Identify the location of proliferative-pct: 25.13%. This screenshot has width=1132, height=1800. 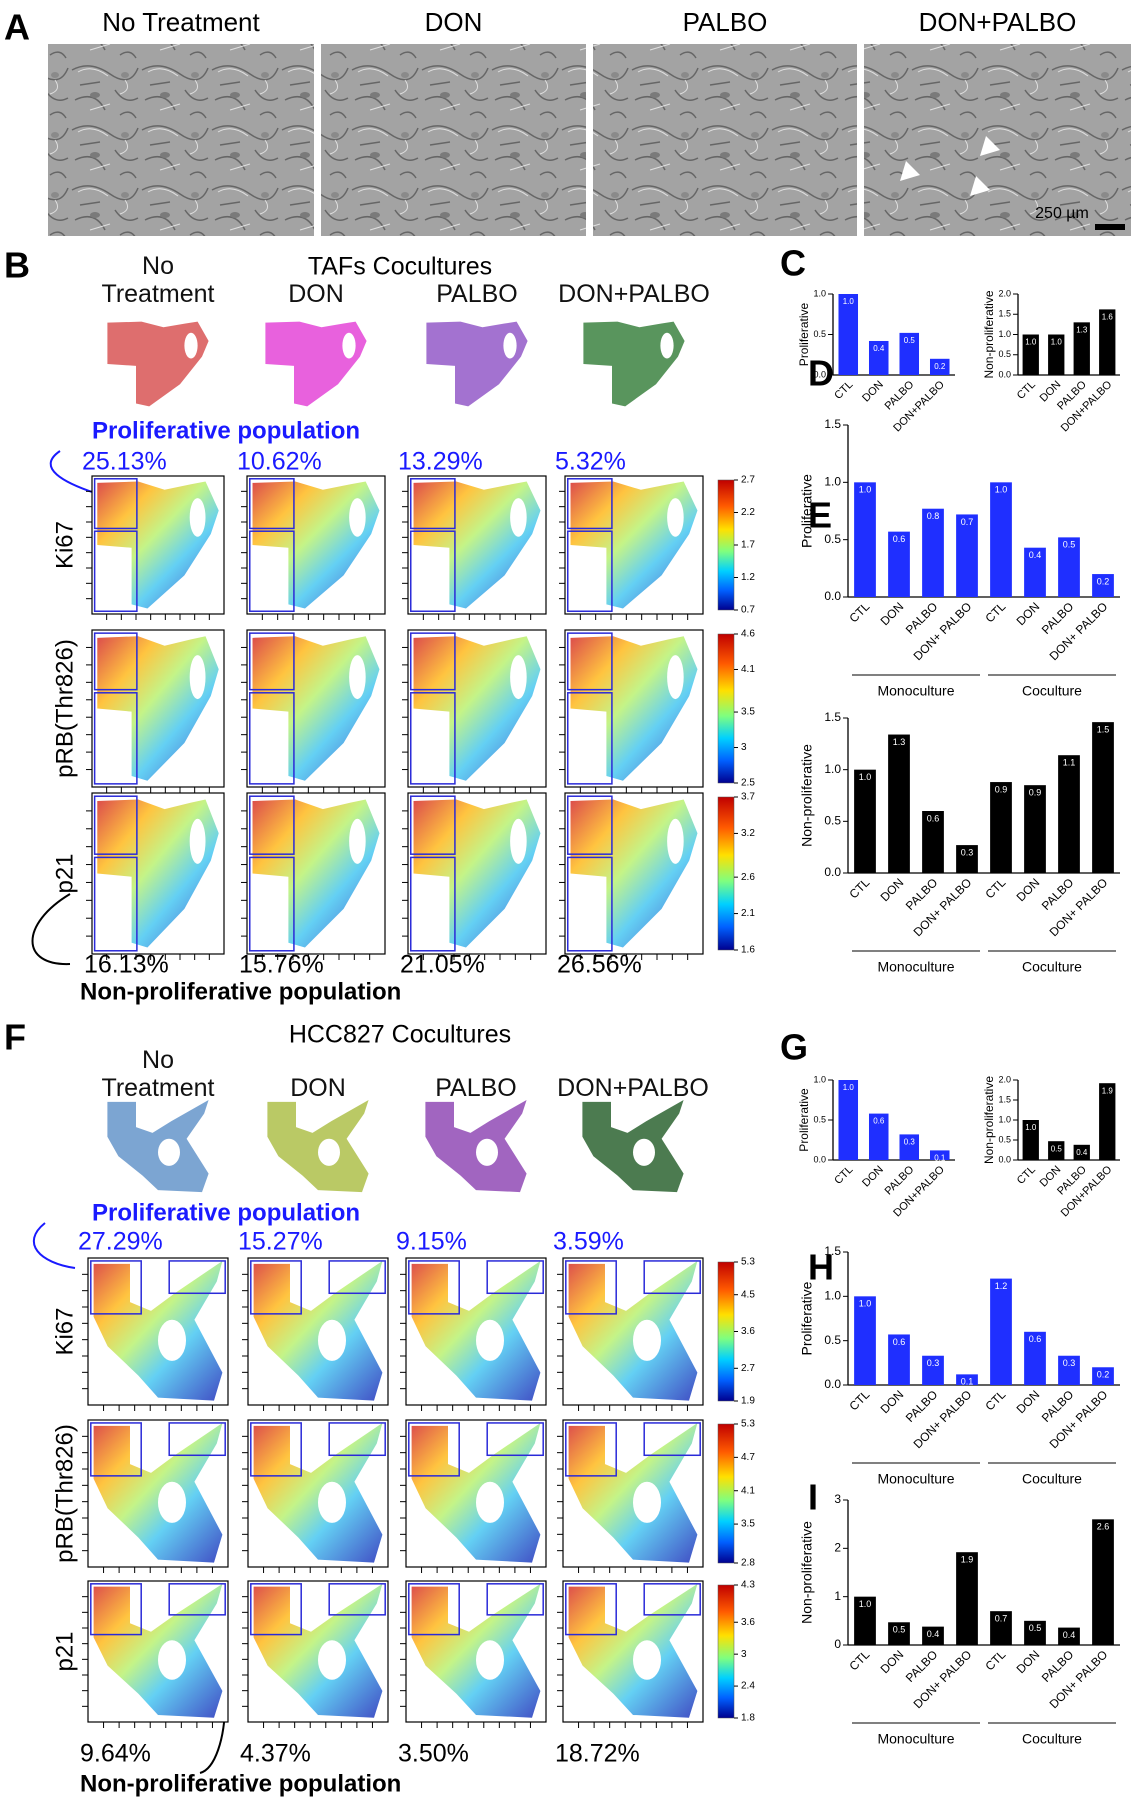
(124, 462).